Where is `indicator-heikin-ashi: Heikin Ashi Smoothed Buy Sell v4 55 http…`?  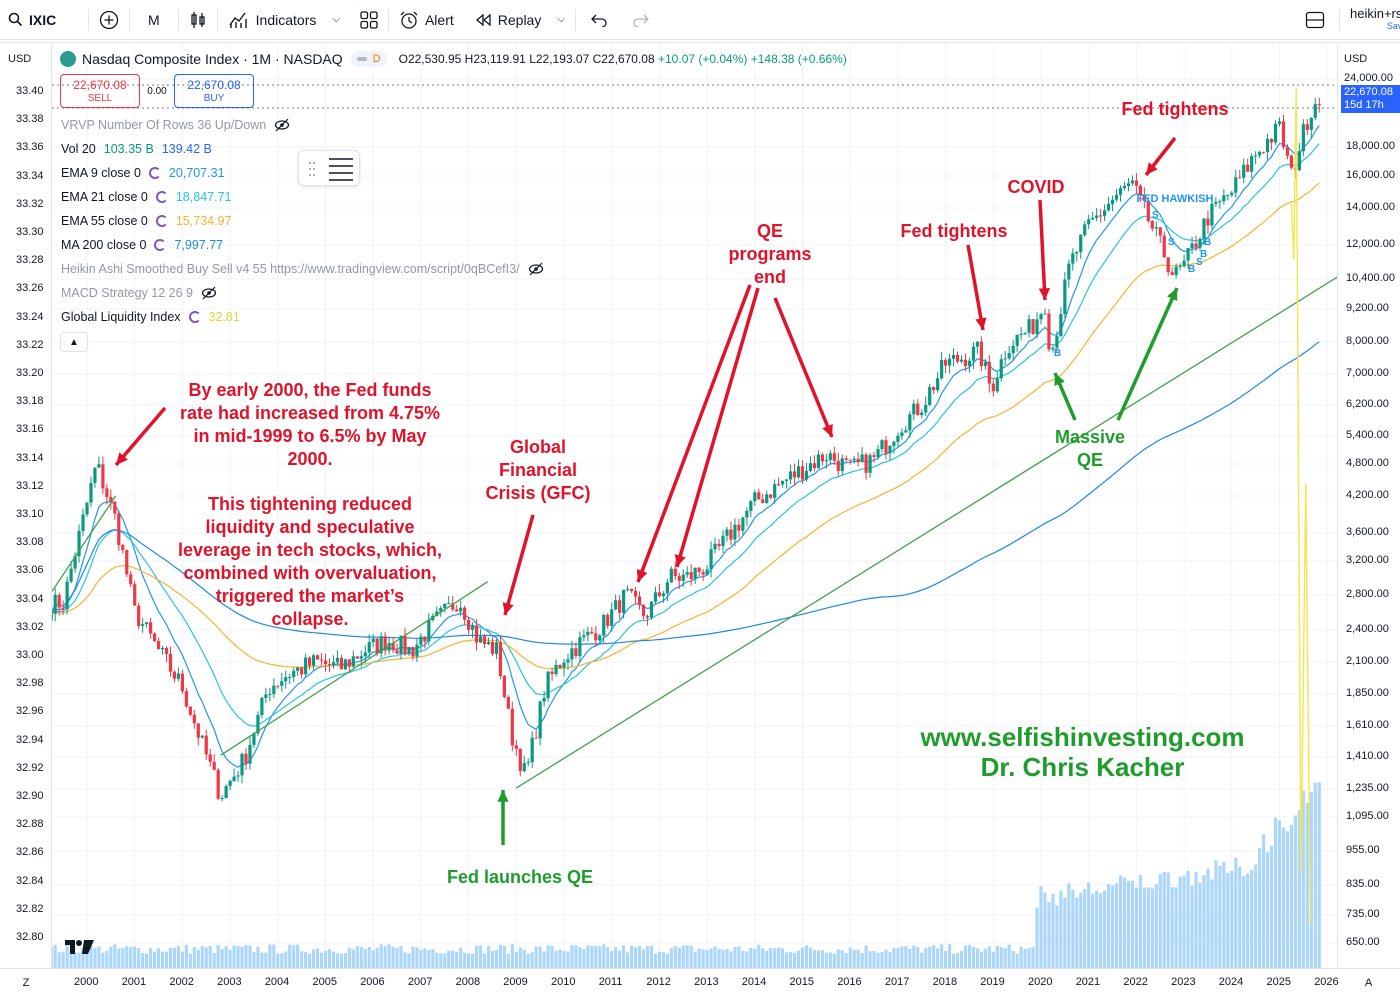 indicator-heikin-ashi: Heikin Ashi Smoothed Buy Sell v4 55 http… is located at coordinates (302, 269).